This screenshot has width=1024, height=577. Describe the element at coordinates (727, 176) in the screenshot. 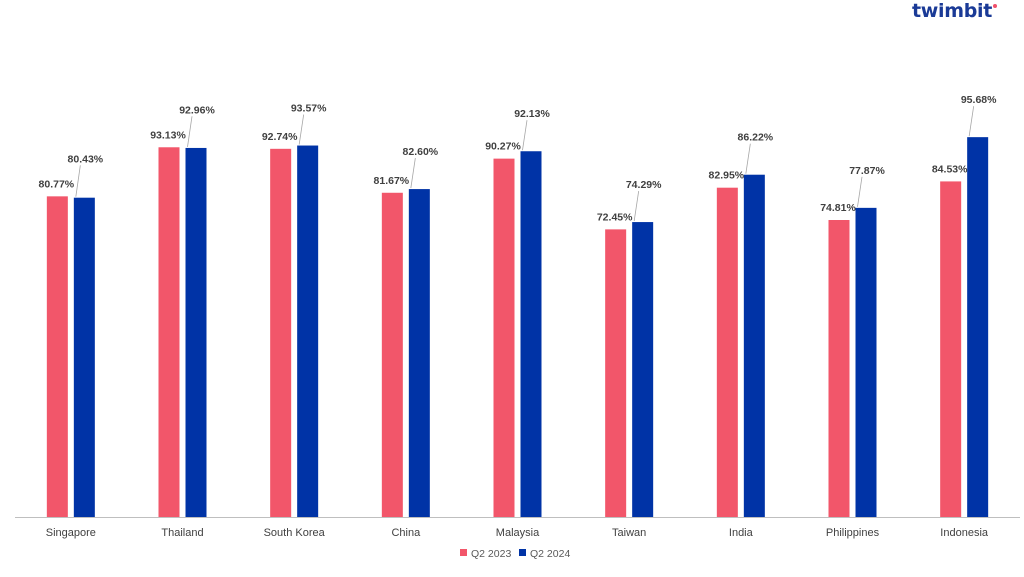

I see `value-label-india-q2-2023: 82.95%` at that location.